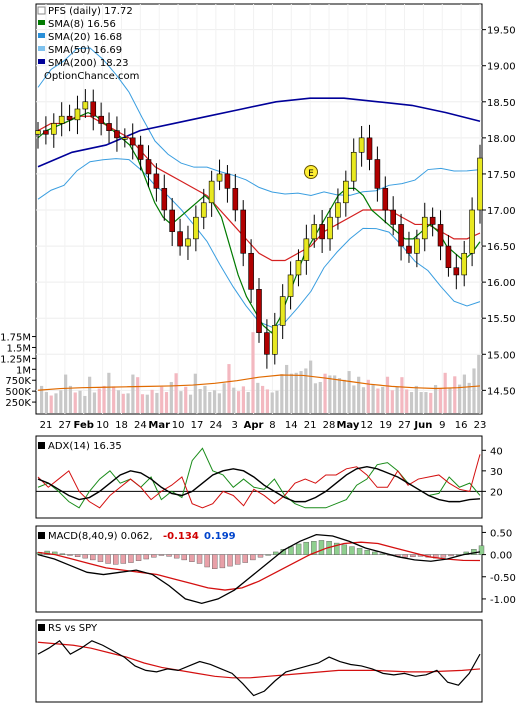  What do you see at coordinates (496, 472) in the screenshot?
I see `adx-y-tick-label: 30` at bounding box center [496, 472].